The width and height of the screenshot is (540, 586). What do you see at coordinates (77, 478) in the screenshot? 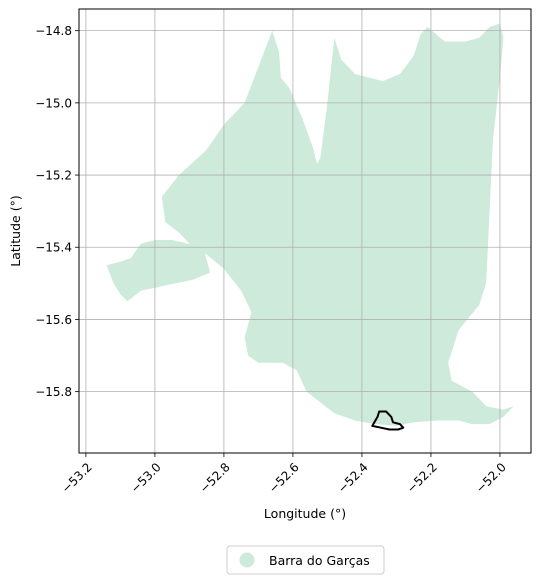
I see `x-tick-label: −53.2` at bounding box center [77, 478].